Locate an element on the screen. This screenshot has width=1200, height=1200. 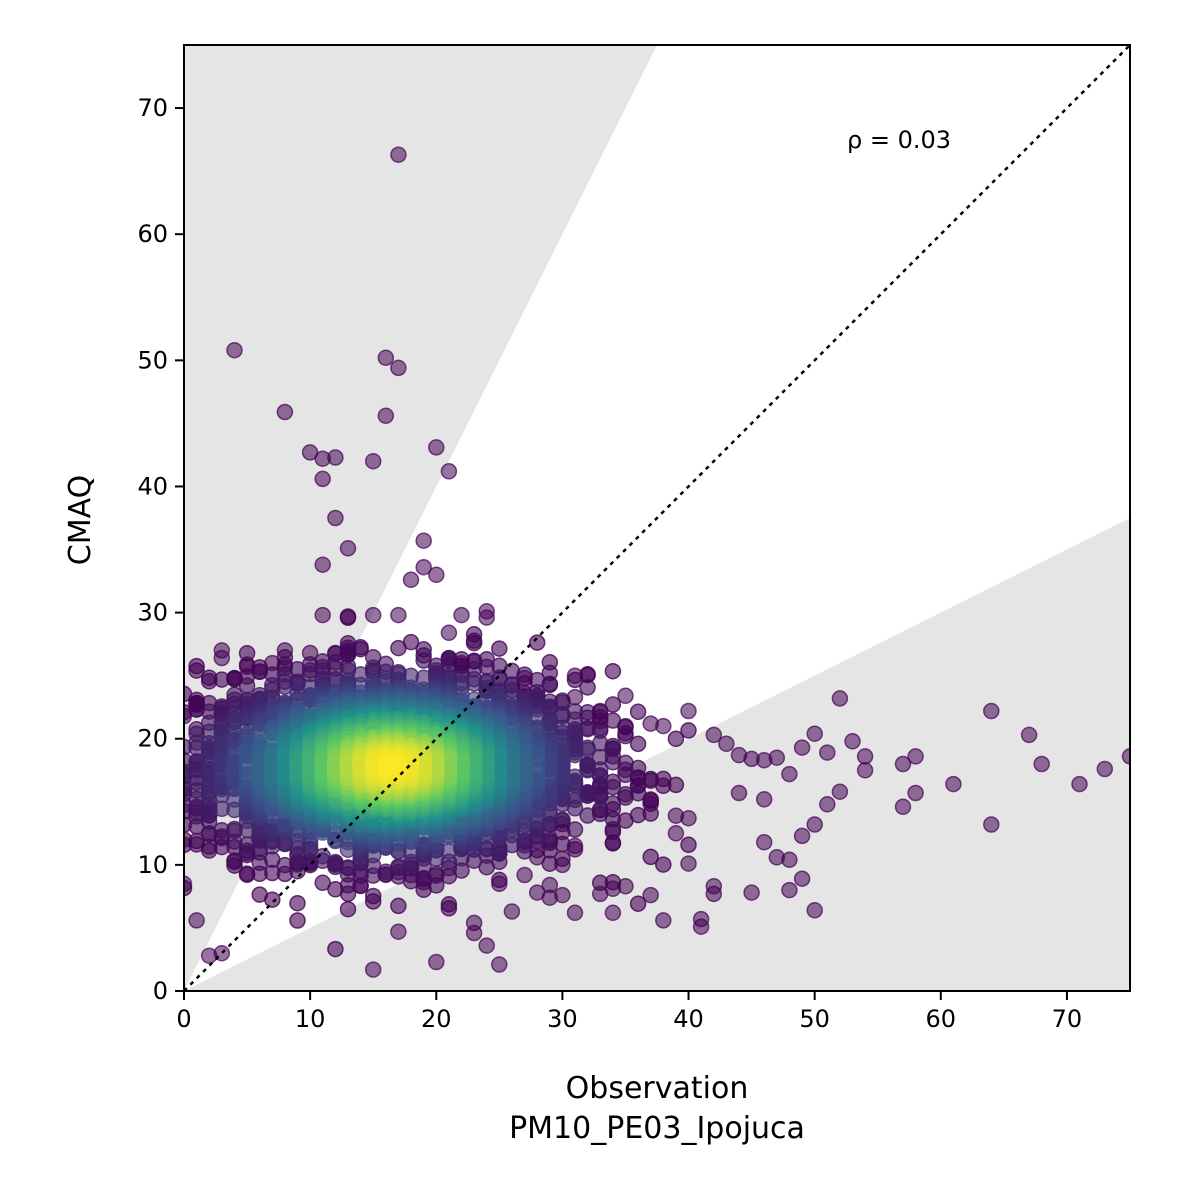
x-tick-label: 60 is located at coordinates (941, 1019).